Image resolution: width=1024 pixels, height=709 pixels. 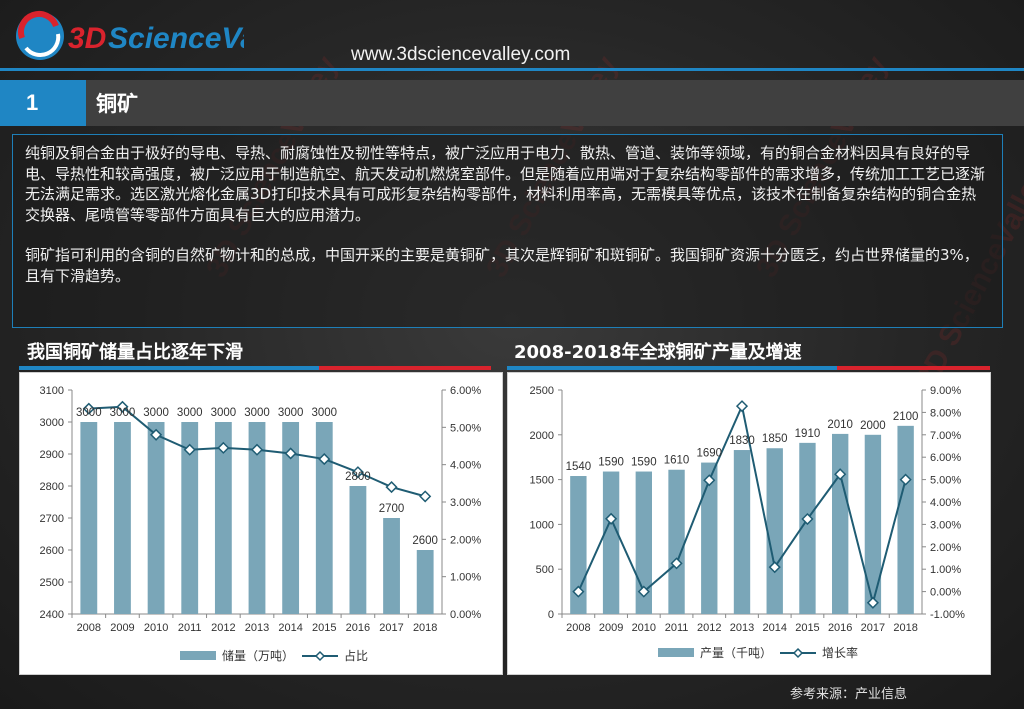 I want to click on data-label: 2000, so click(x=873, y=426).